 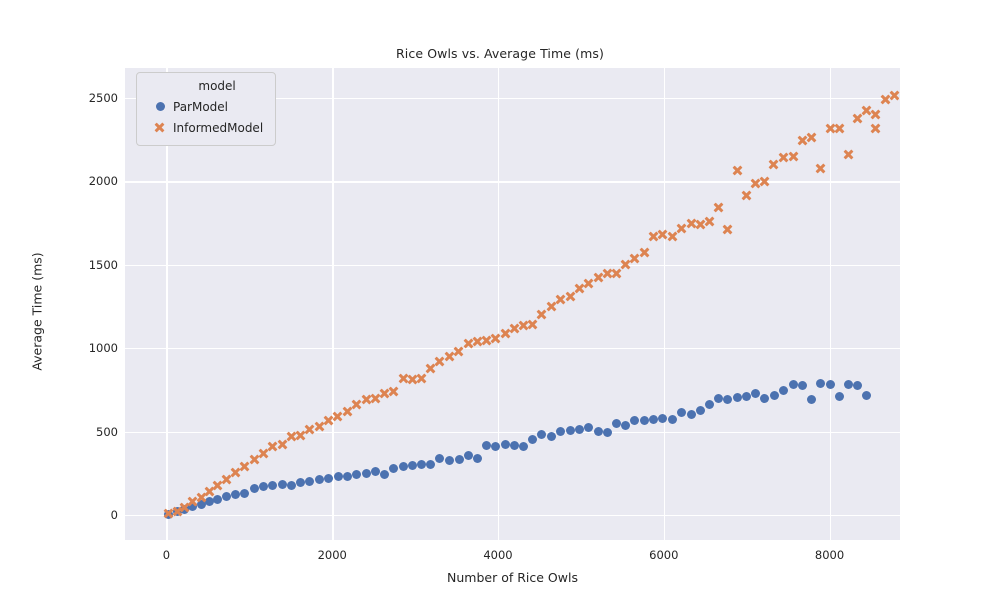 I want to click on x-tick-label: 4000, so click(x=498, y=555).